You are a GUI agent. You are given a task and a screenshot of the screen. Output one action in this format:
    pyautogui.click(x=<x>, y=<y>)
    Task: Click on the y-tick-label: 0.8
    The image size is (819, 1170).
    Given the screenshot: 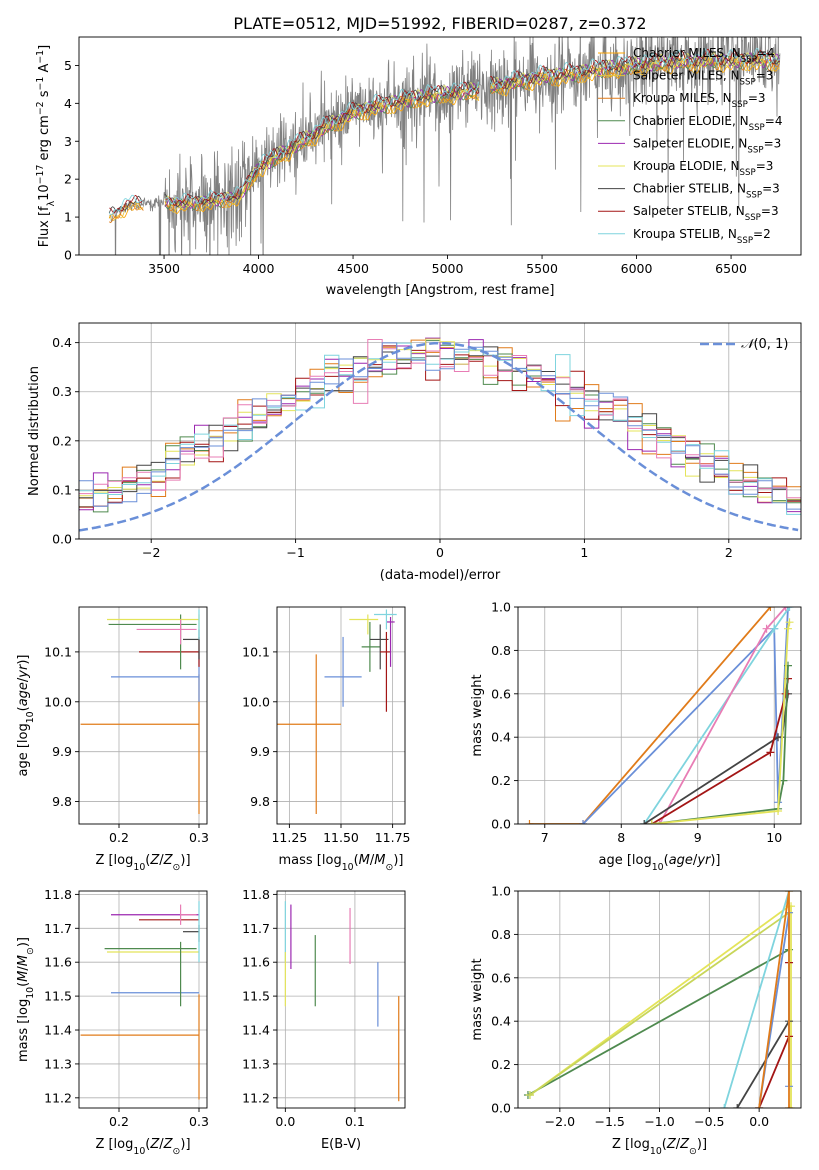 What is the action you would take?
    pyautogui.click(x=501, y=650)
    